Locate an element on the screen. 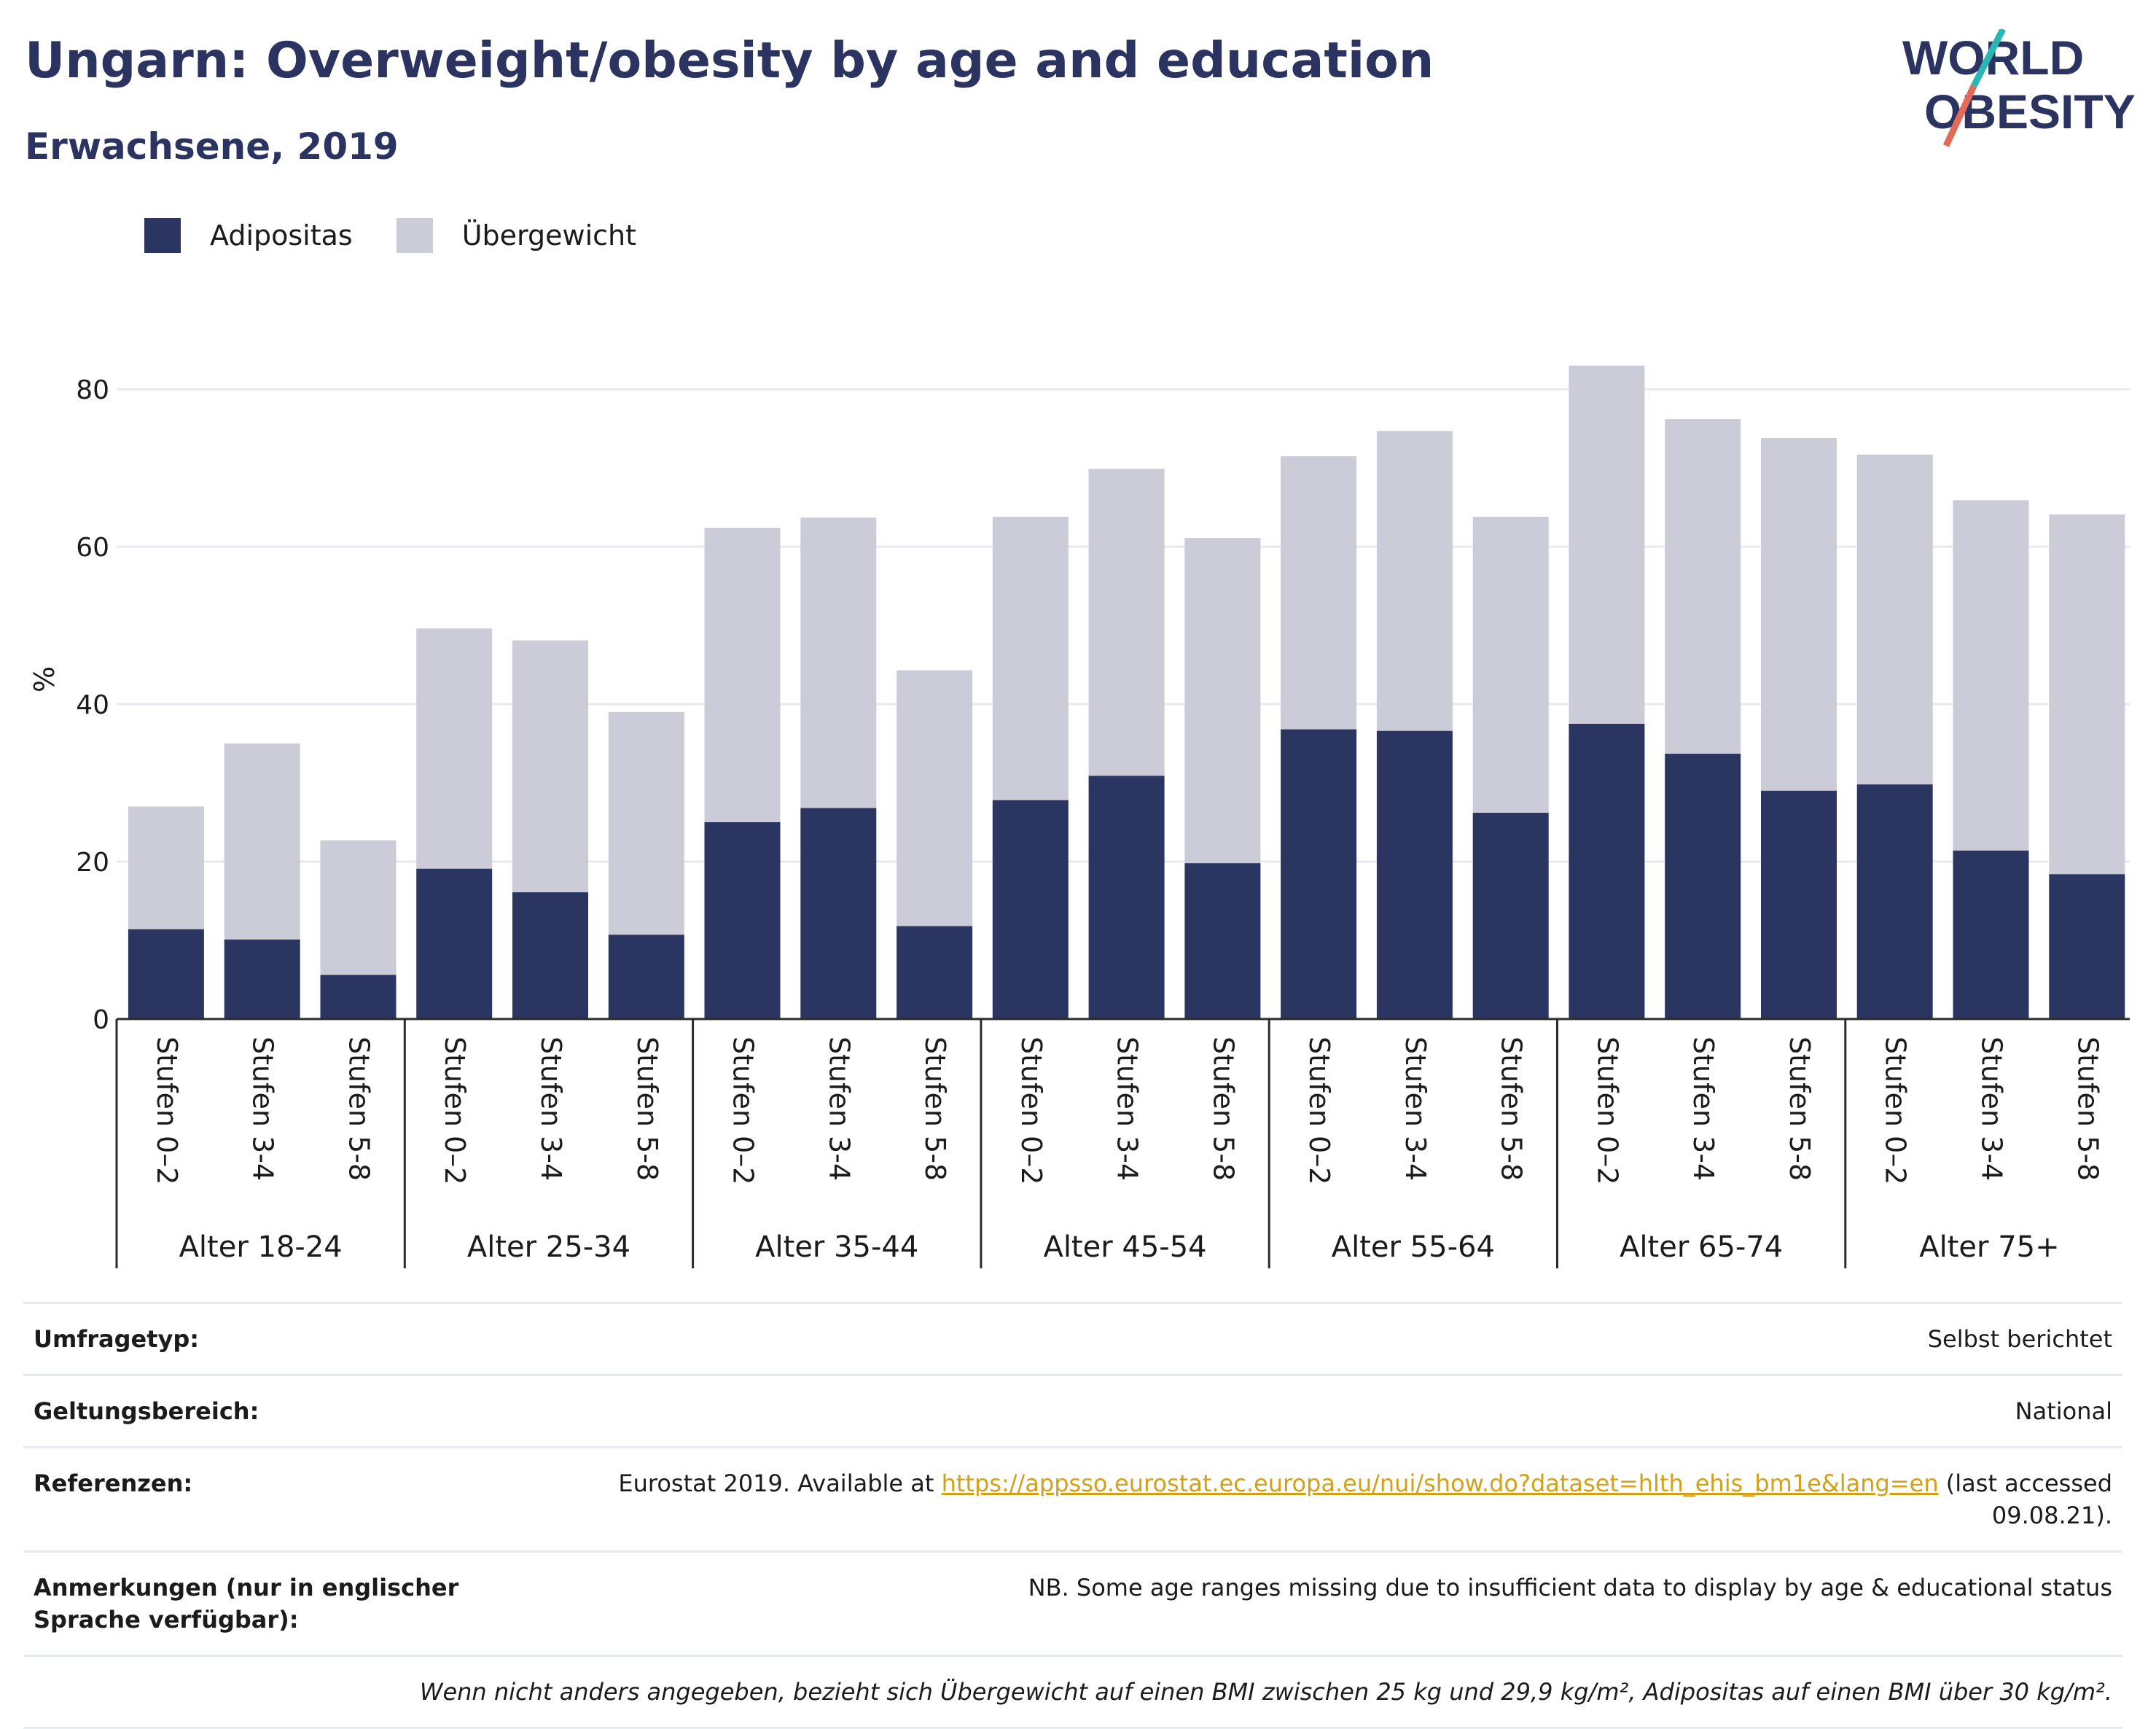  legend-item-uebergewicht: Übergewicht is located at coordinates (516, 235).